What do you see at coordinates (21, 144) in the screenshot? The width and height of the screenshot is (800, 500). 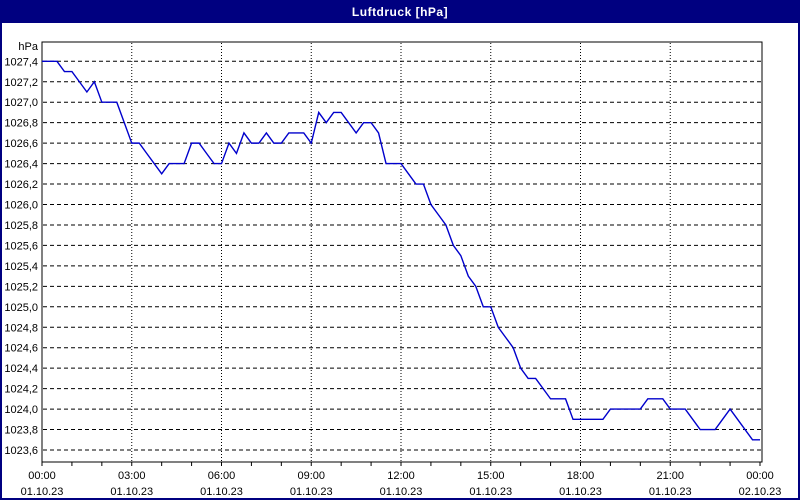 I see `y-tick-label: 1026,6` at bounding box center [21, 144].